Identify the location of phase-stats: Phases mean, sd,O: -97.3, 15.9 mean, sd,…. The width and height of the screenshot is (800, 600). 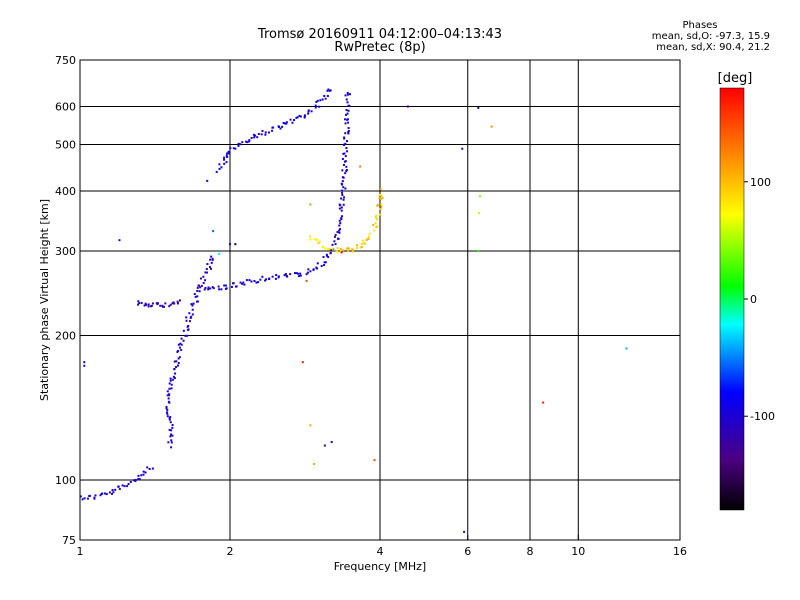
(680, 36).